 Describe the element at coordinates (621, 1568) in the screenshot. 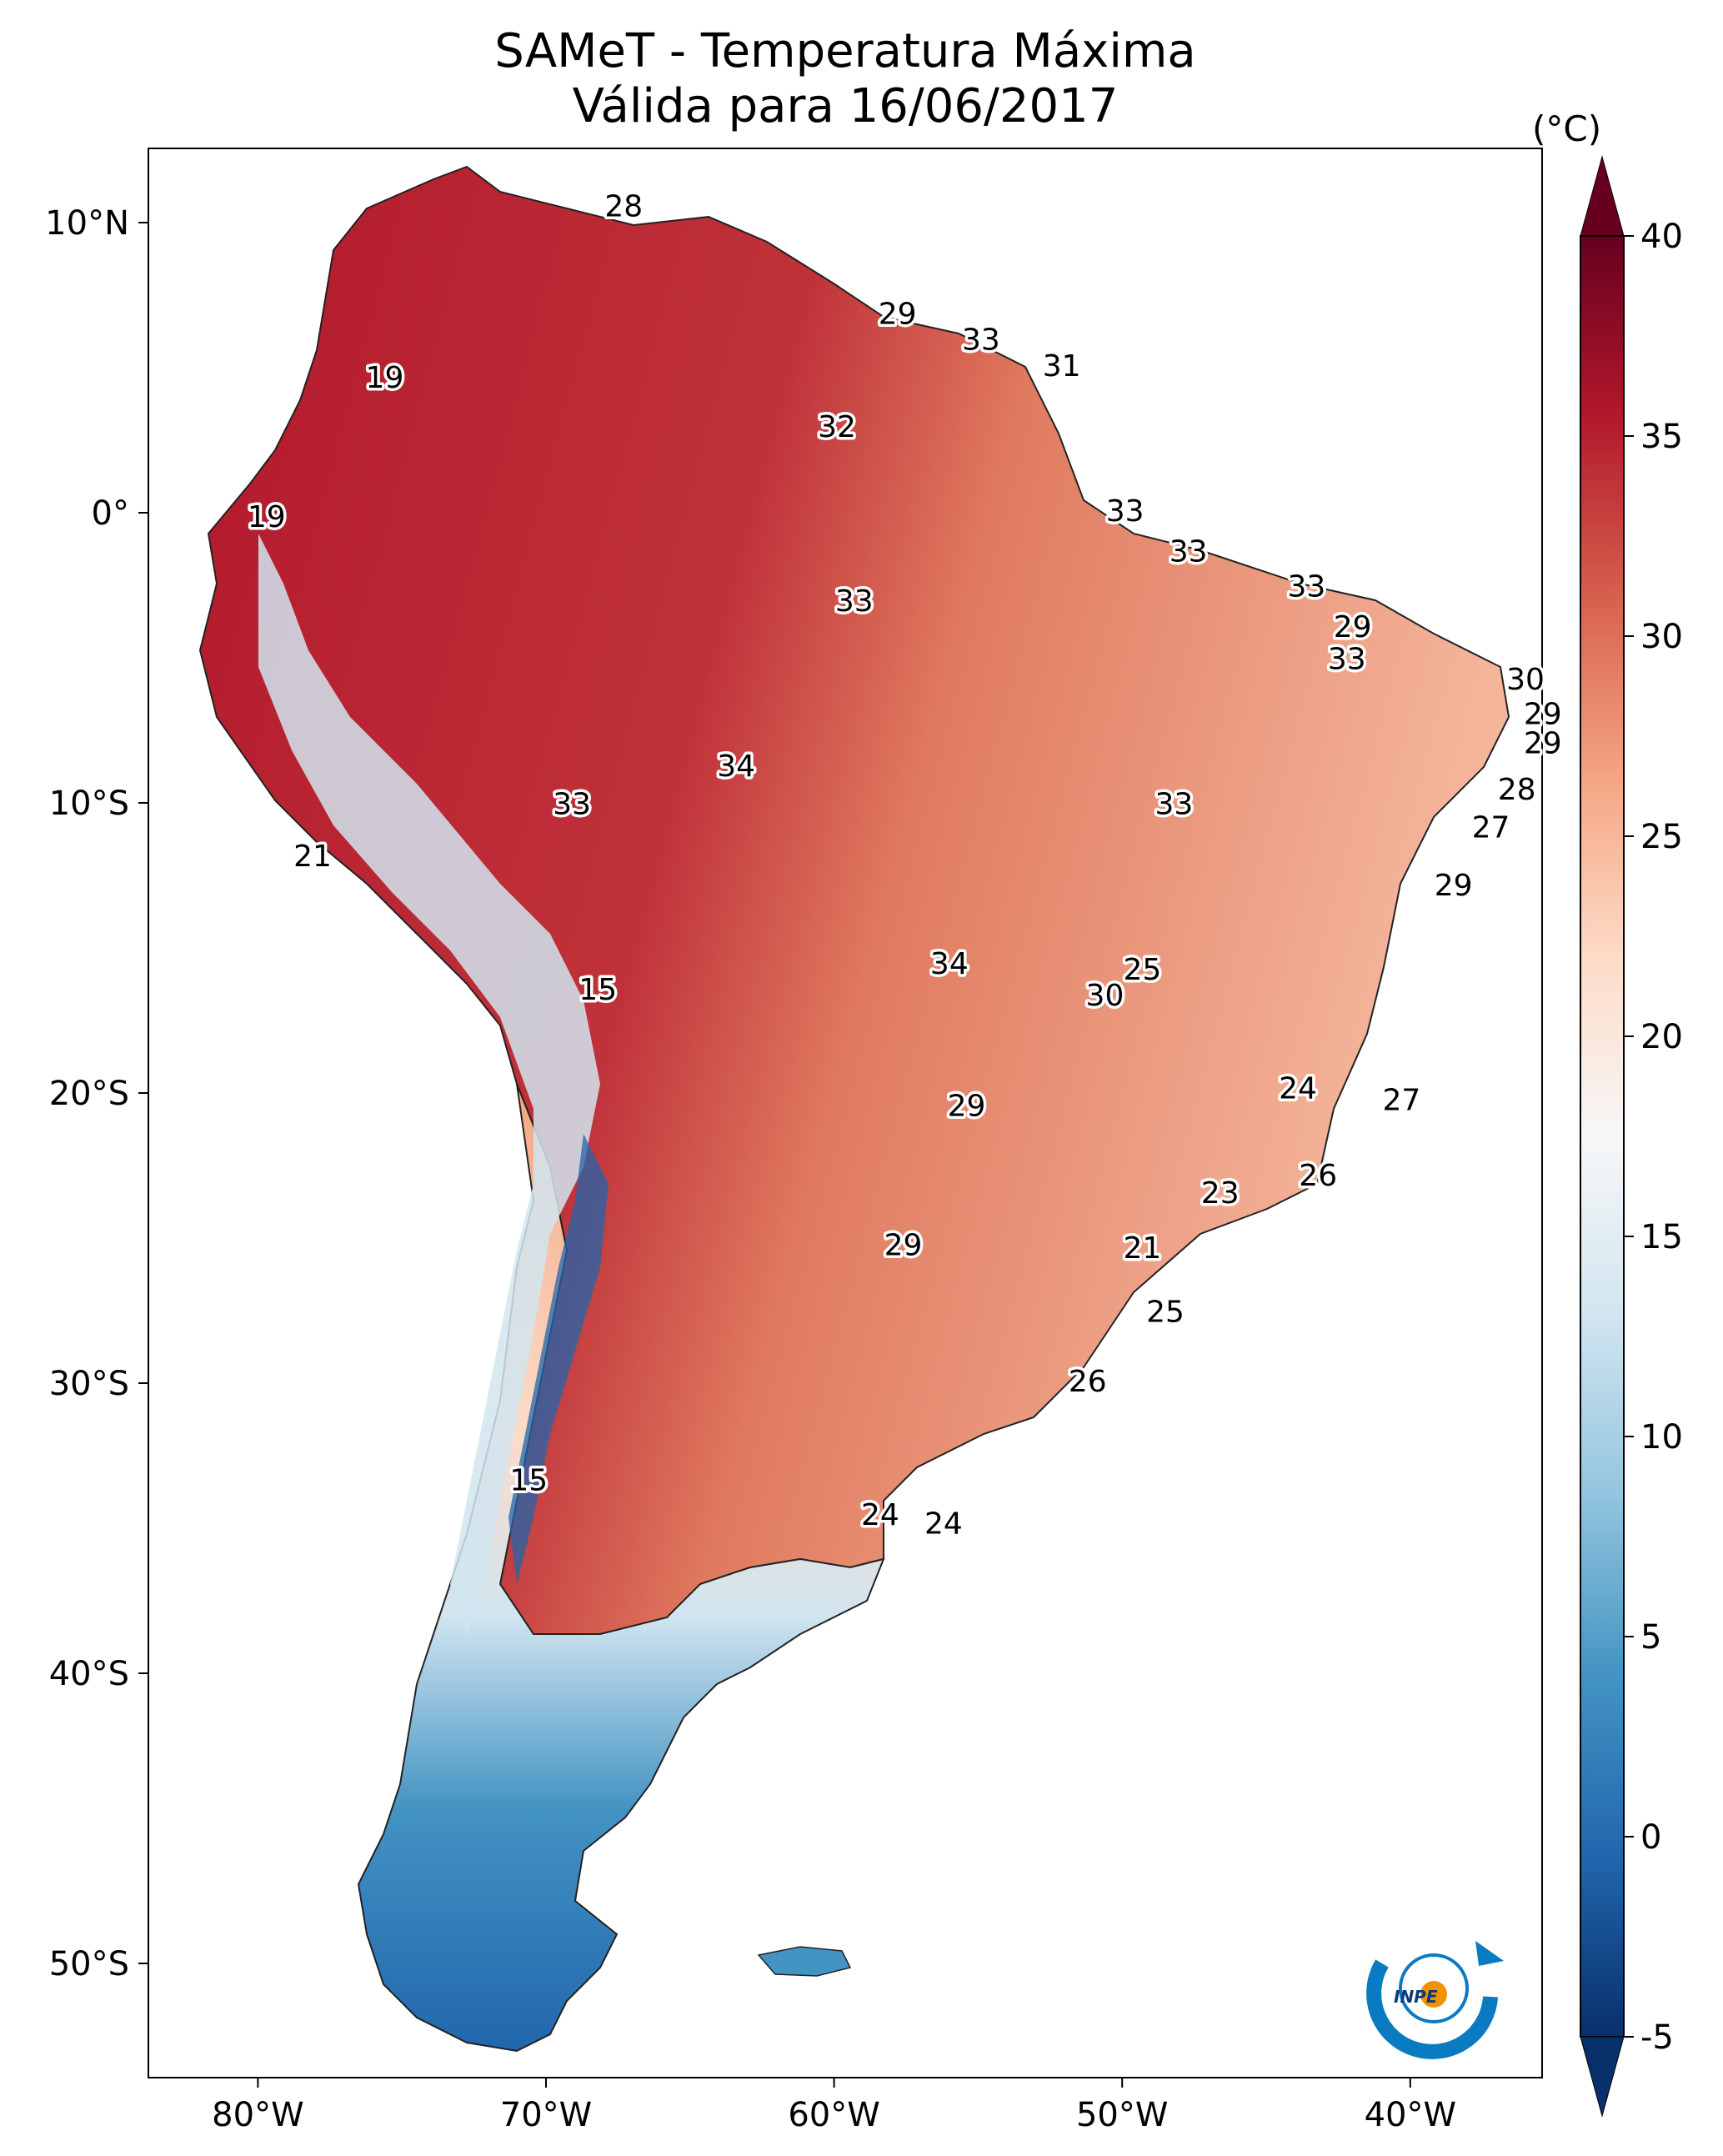

I see `landmass-south` at that location.